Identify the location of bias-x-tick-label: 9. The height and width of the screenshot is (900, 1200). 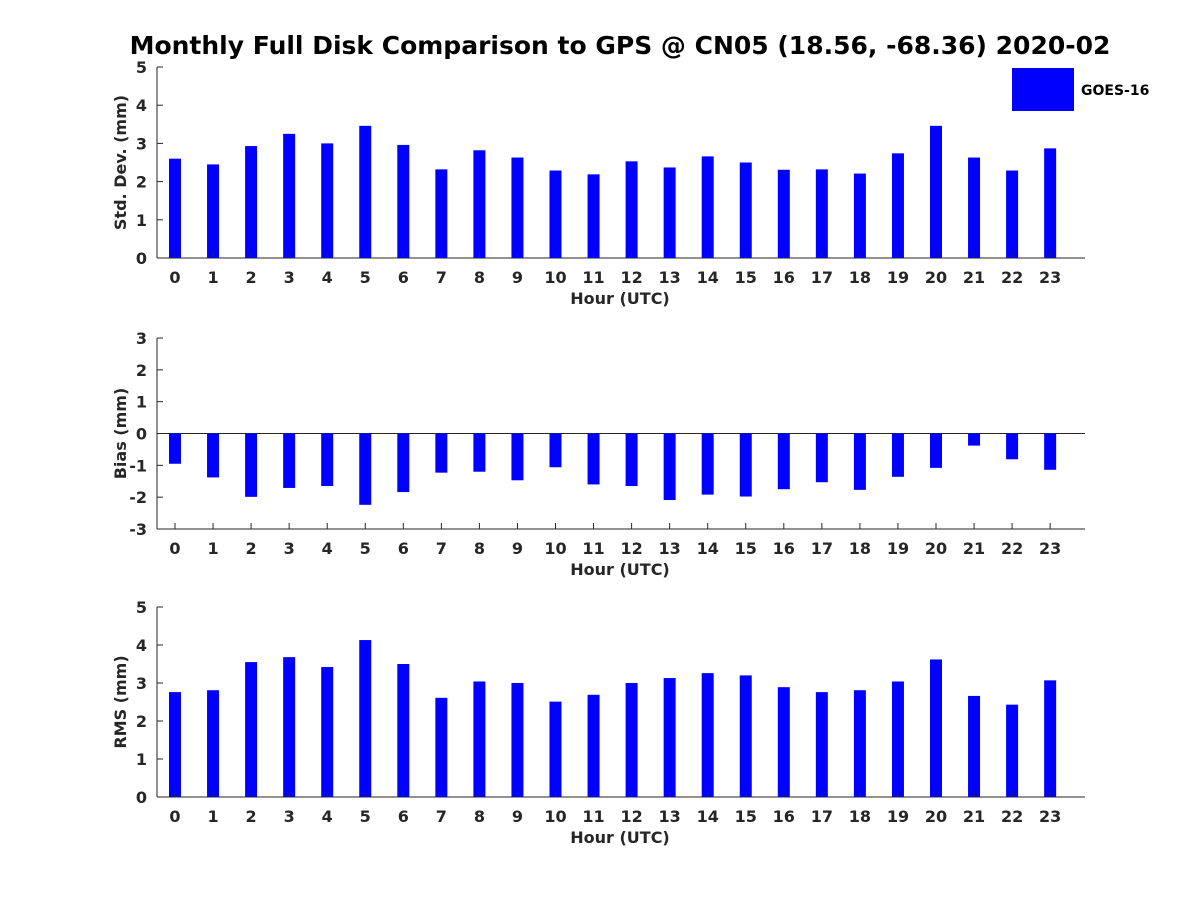
(517, 548).